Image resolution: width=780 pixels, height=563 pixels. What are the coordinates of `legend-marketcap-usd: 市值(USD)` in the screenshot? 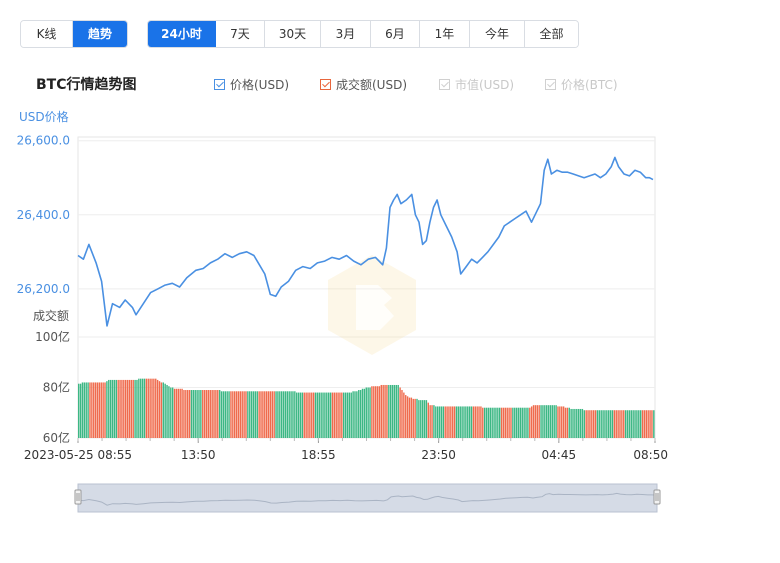 It's located at (476, 84).